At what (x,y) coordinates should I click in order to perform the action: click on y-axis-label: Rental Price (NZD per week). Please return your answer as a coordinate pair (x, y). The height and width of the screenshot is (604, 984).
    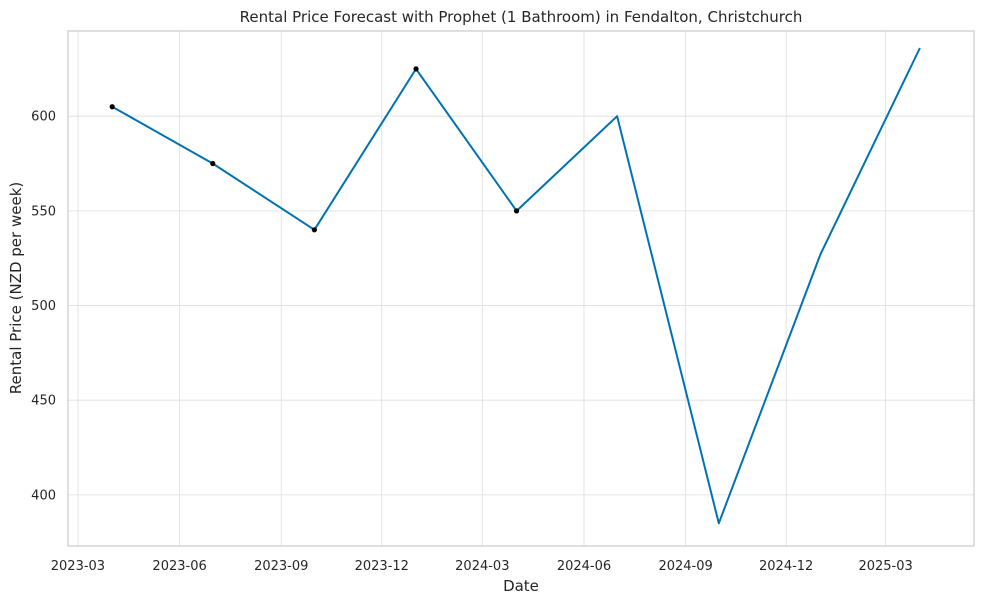
    Looking at the image, I should click on (16, 288).